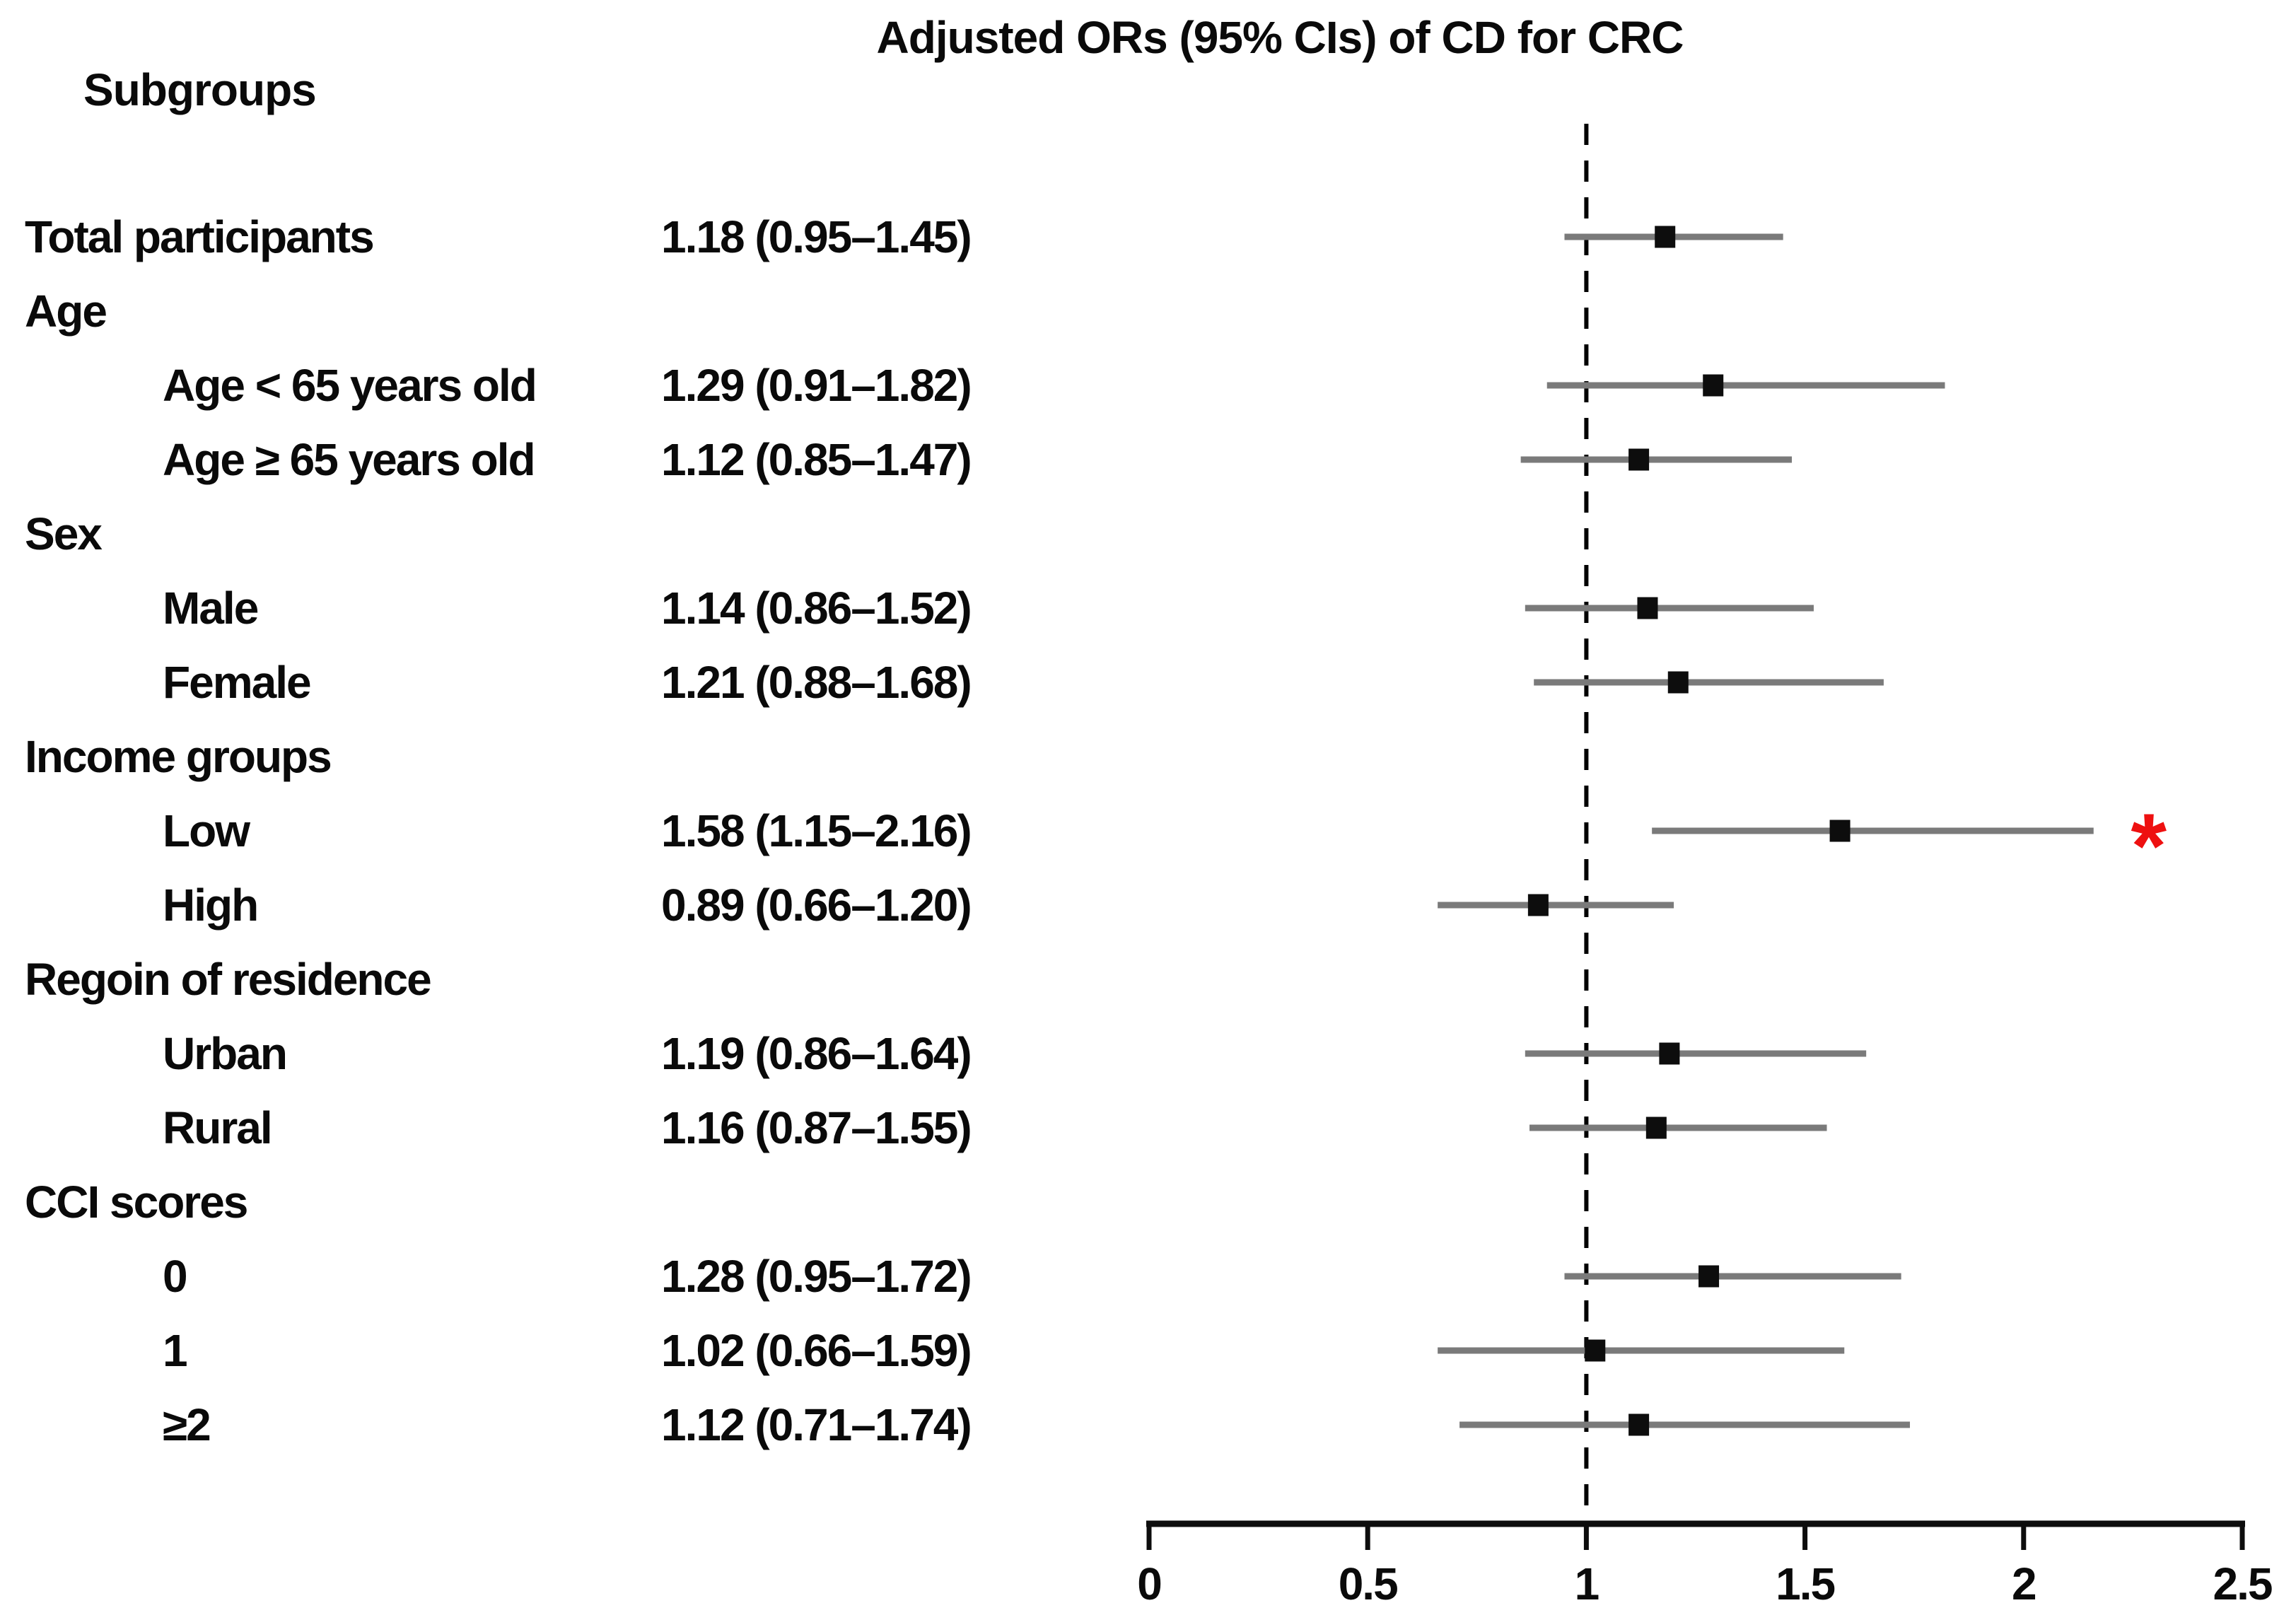 The width and height of the screenshot is (2296, 1615). What do you see at coordinates (64, 533) in the screenshot?
I see `group-header-label: Sex` at bounding box center [64, 533].